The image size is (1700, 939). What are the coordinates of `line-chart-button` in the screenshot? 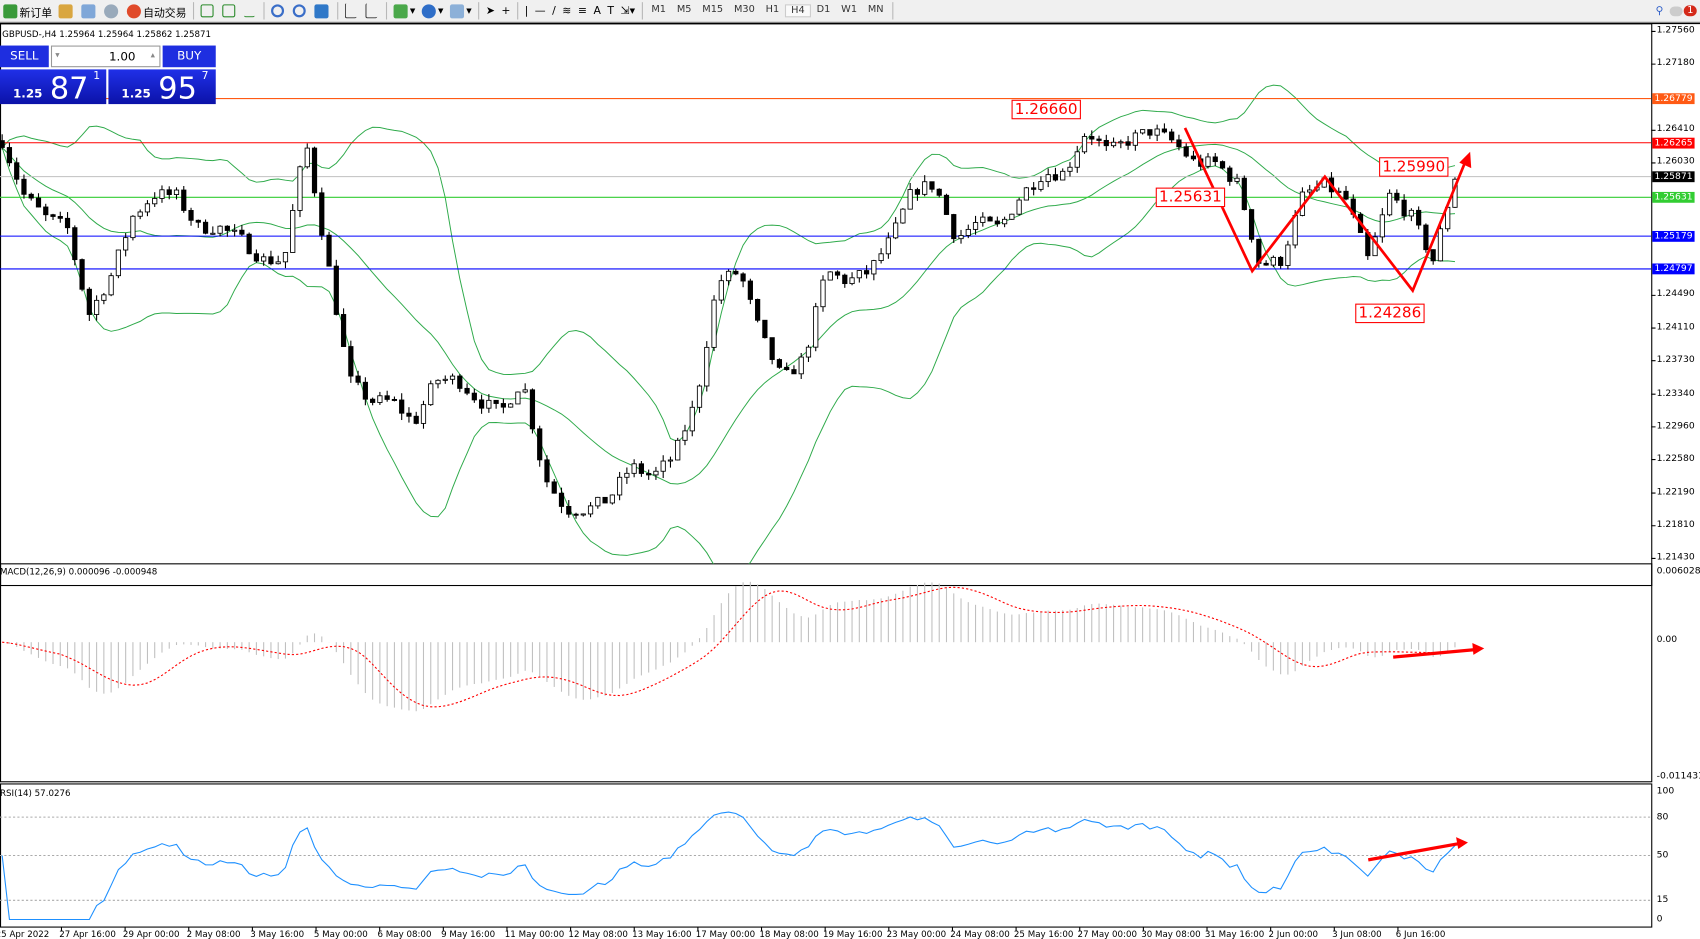 It's located at (251, 11).